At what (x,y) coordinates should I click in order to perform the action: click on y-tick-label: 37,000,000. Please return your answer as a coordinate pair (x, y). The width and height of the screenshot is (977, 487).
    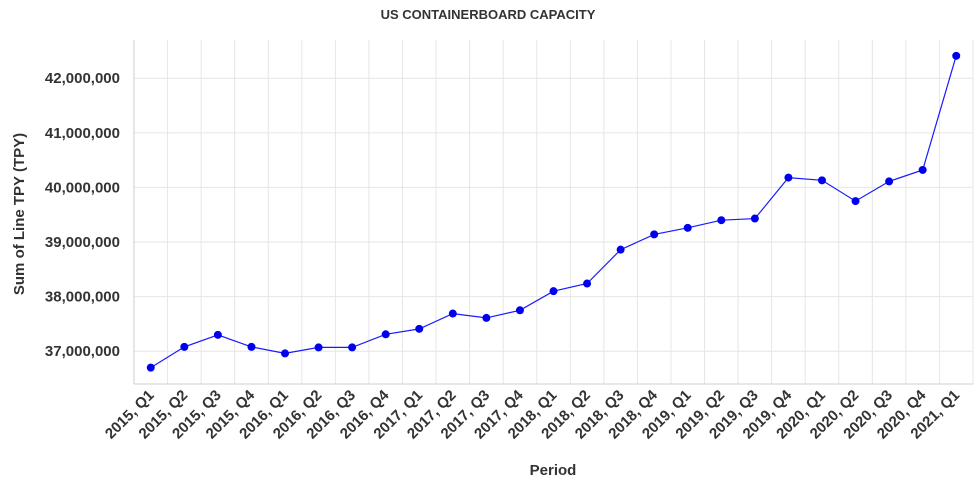
    Looking at the image, I should click on (82, 351).